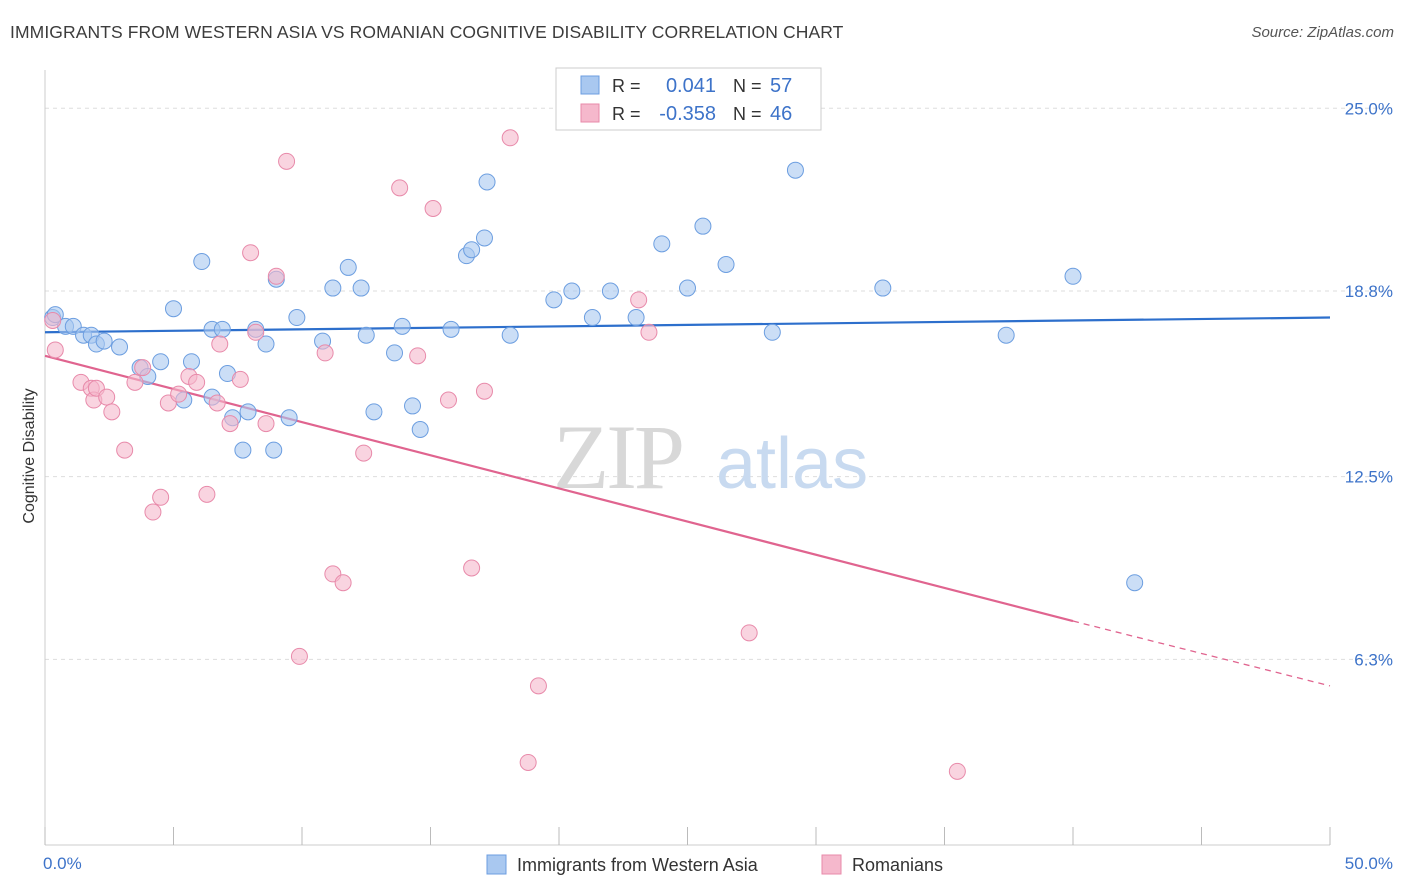  What do you see at coordinates (747, 114) in the screenshot?
I see `stats-n-label-pink: N =` at bounding box center [747, 114].